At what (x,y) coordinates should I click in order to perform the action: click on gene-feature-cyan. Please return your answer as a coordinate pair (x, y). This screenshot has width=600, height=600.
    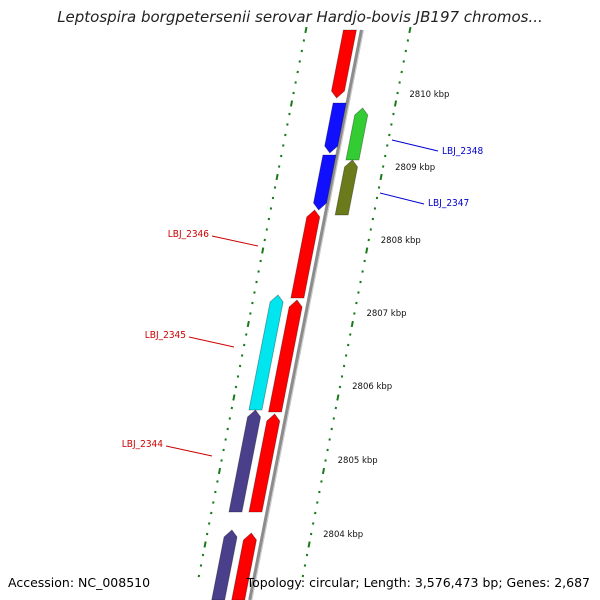
    Looking at the image, I should click on (266, 352).